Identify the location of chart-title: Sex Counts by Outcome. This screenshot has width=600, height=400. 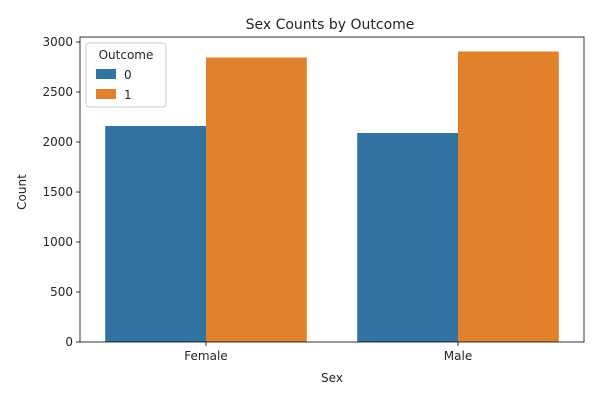
(330, 25).